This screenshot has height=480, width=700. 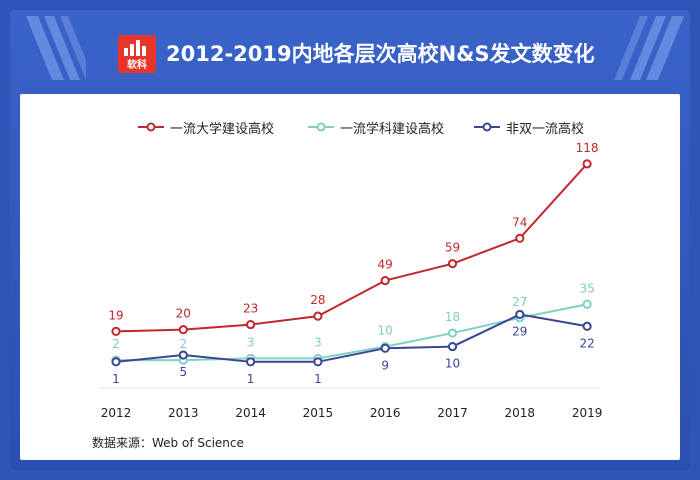 What do you see at coordinates (487, 127) in the screenshot?
I see `legend-marker-series-3-icon` at bounding box center [487, 127].